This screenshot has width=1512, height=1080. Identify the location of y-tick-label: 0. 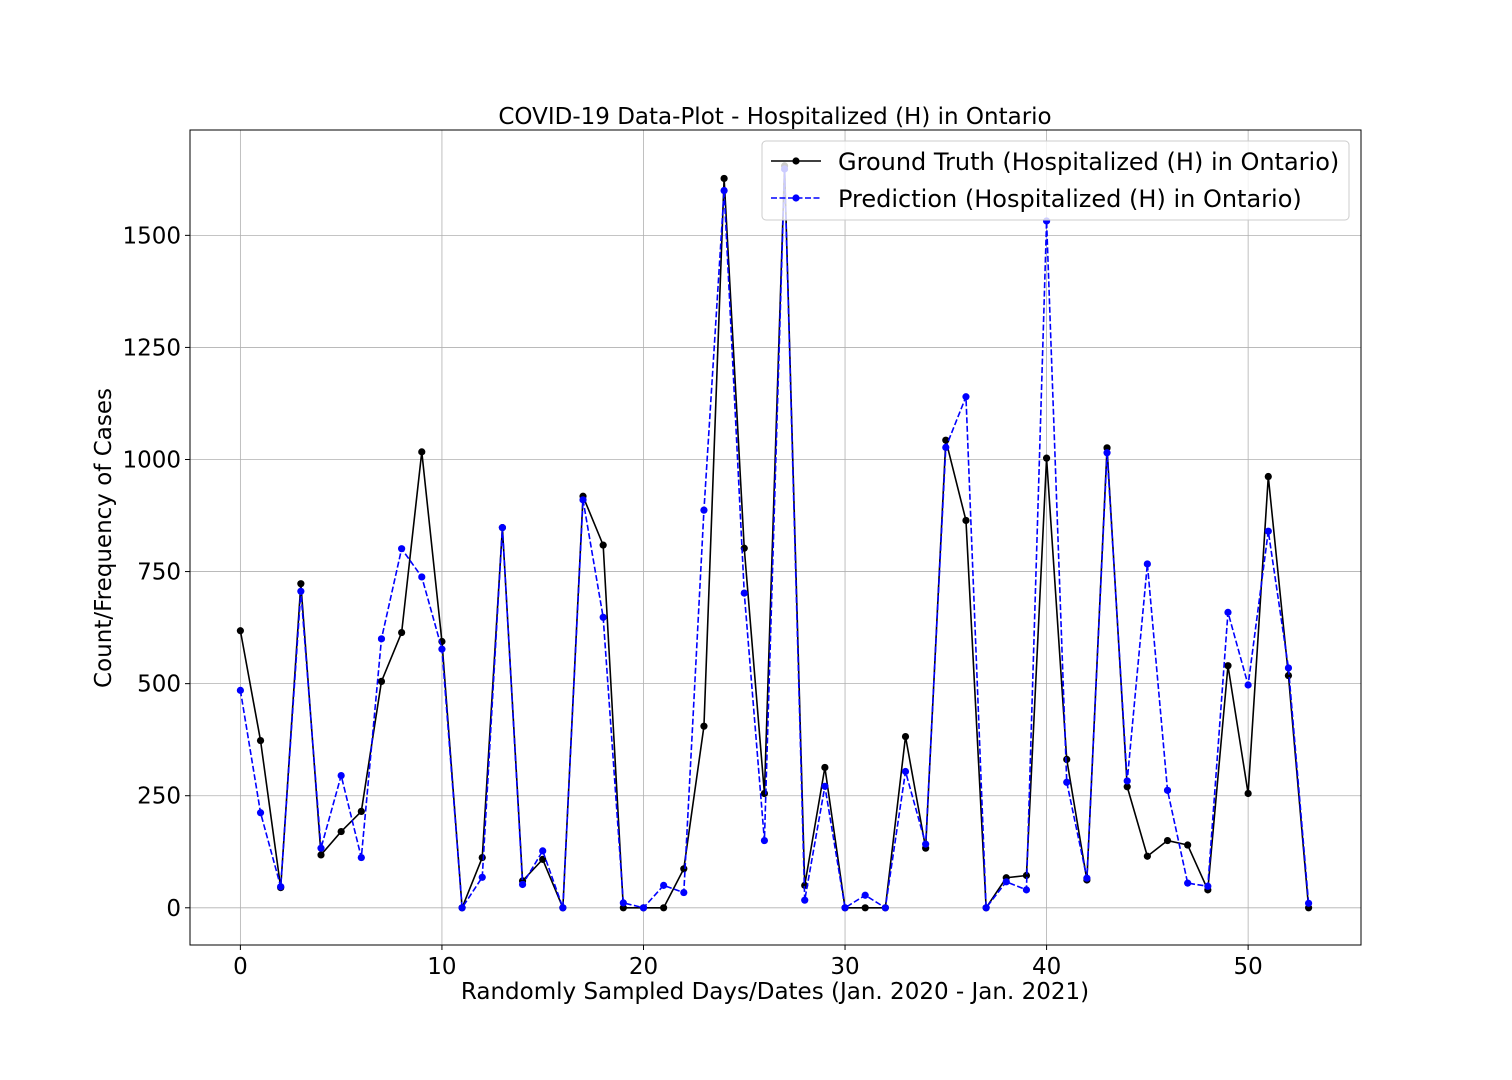
(173, 909).